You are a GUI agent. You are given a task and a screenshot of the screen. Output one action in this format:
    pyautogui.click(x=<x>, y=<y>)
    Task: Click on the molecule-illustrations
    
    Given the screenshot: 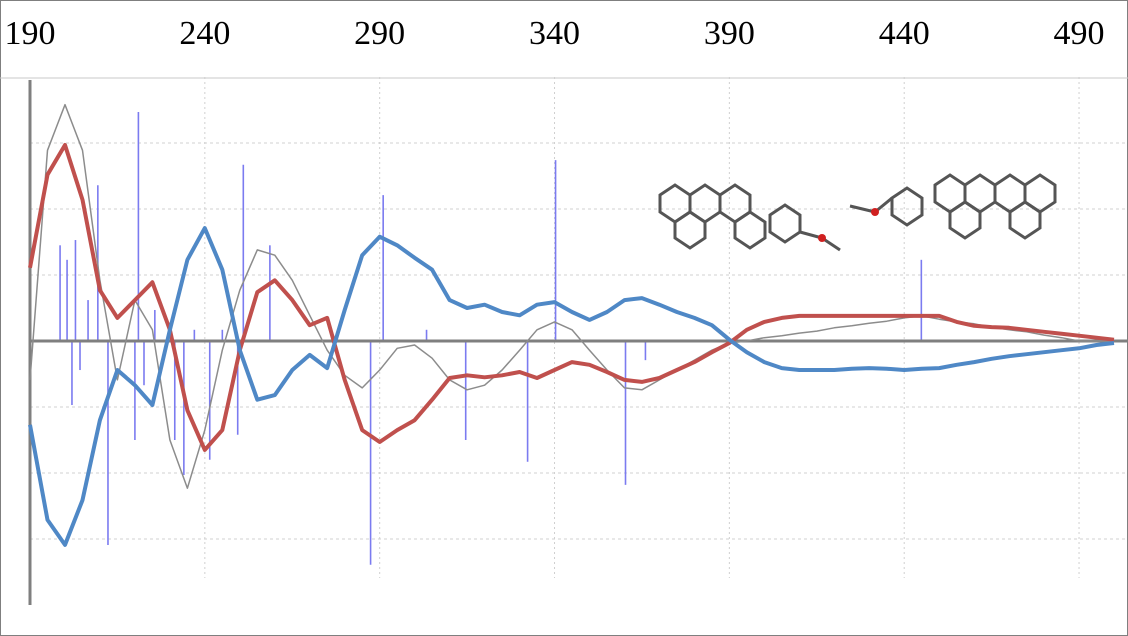 What is the action you would take?
    pyautogui.click(x=857, y=212)
    